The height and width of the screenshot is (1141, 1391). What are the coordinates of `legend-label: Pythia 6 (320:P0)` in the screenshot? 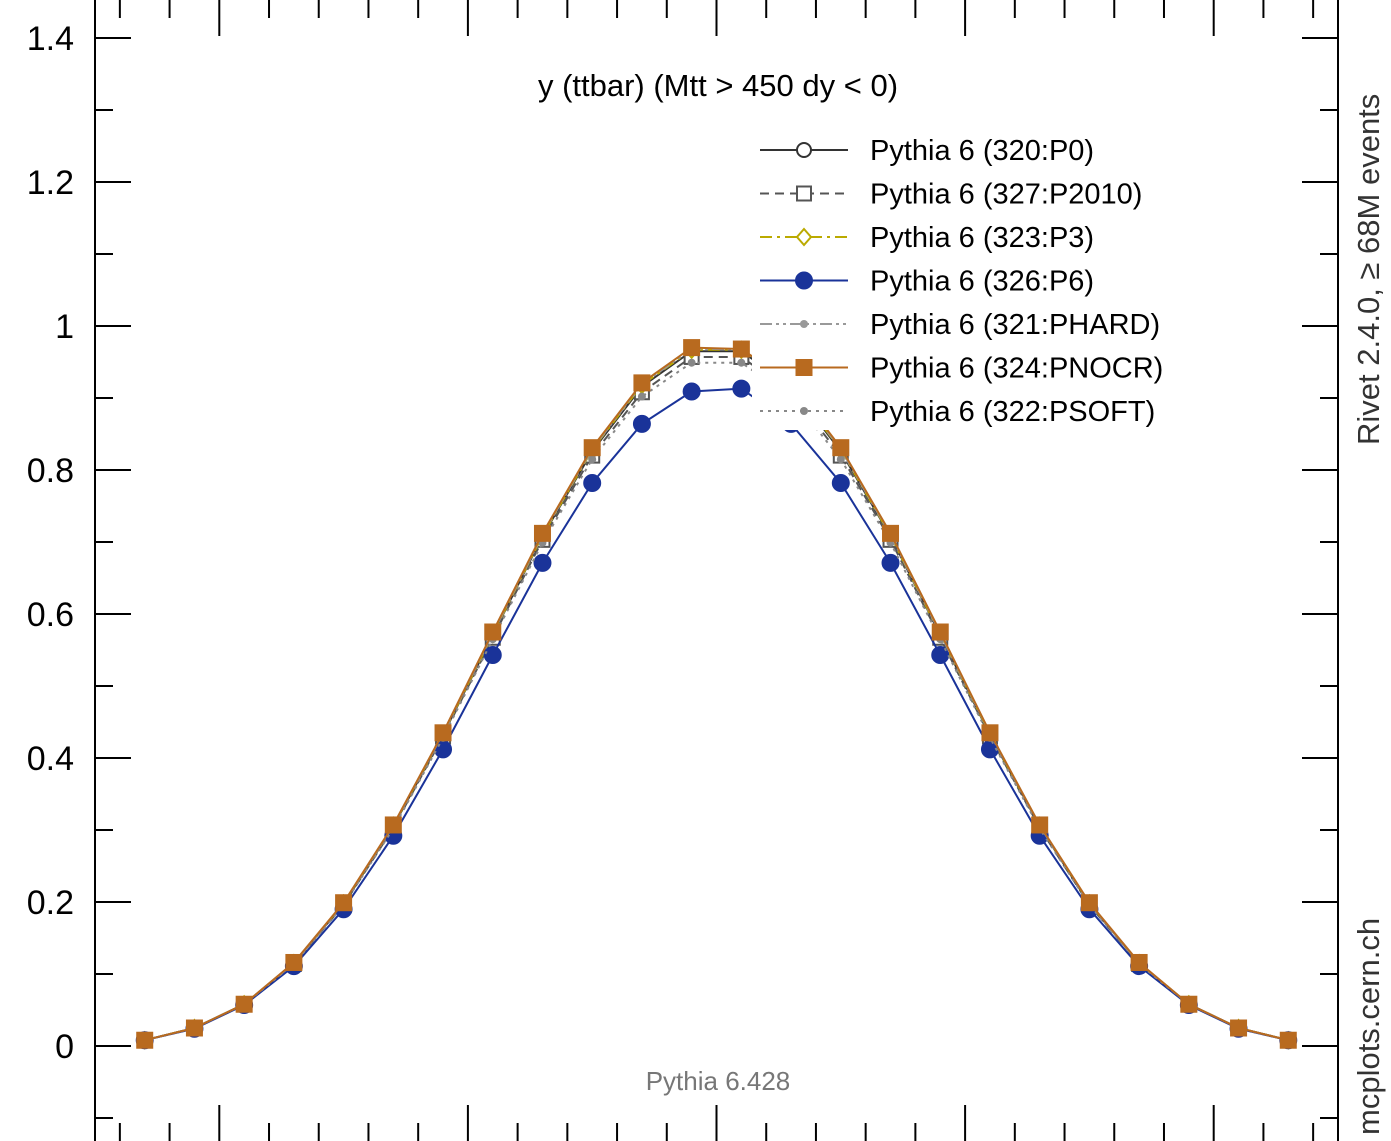 It's located at (982, 151).